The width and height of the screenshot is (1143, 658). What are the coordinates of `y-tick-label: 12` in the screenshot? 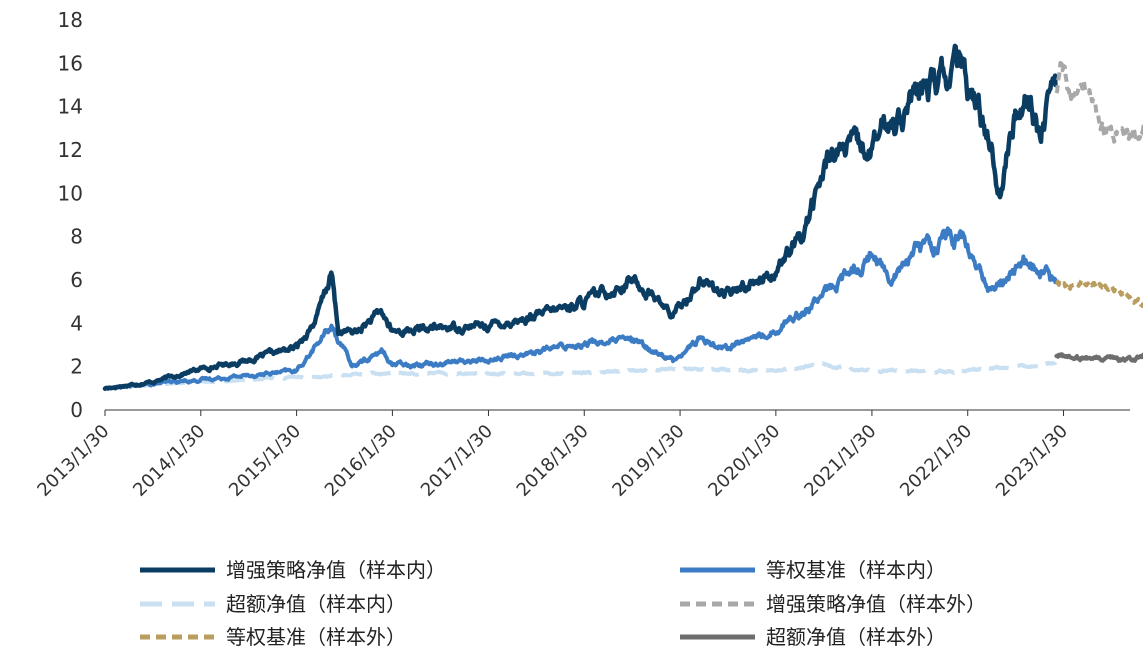 It's located at (70, 150).